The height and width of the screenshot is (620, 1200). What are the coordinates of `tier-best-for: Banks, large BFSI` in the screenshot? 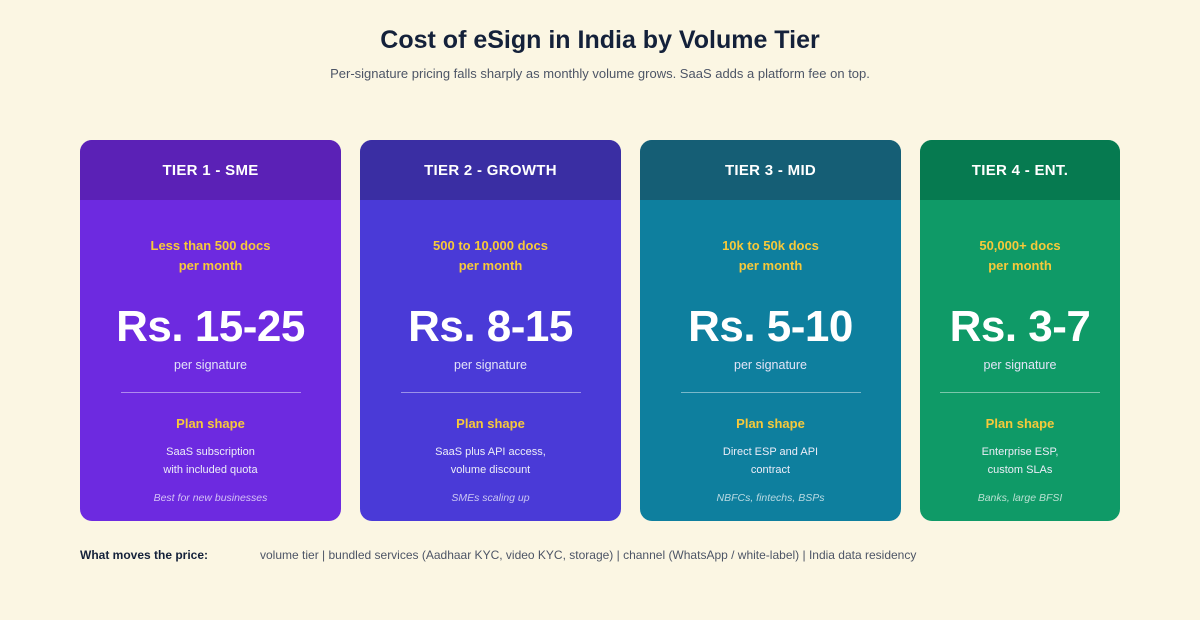 It's located at (1020, 498).